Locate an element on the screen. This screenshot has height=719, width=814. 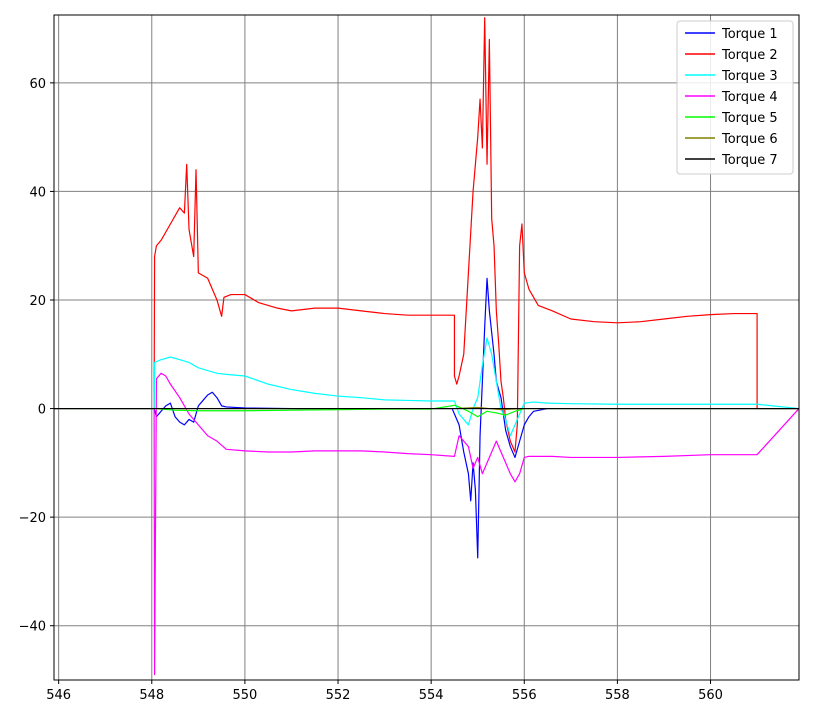
legend-box is located at coordinates (735, 97).